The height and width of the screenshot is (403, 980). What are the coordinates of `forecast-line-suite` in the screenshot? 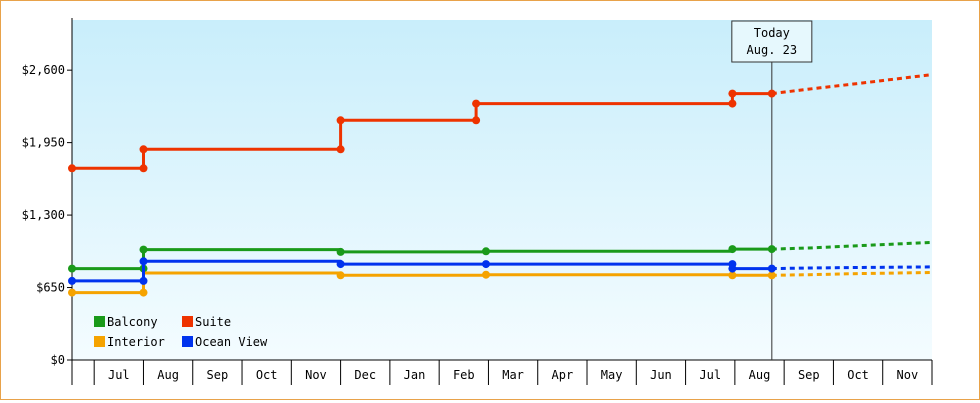 It's located at (852, 84).